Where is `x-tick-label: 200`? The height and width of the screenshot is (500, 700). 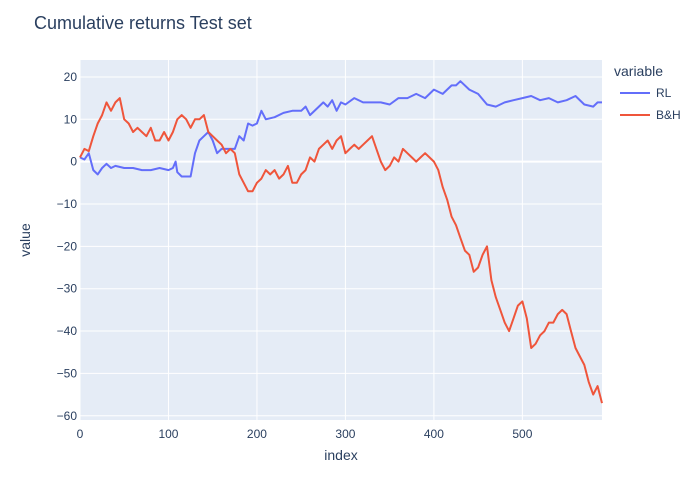 x-tick-label: 200 is located at coordinates (257, 434).